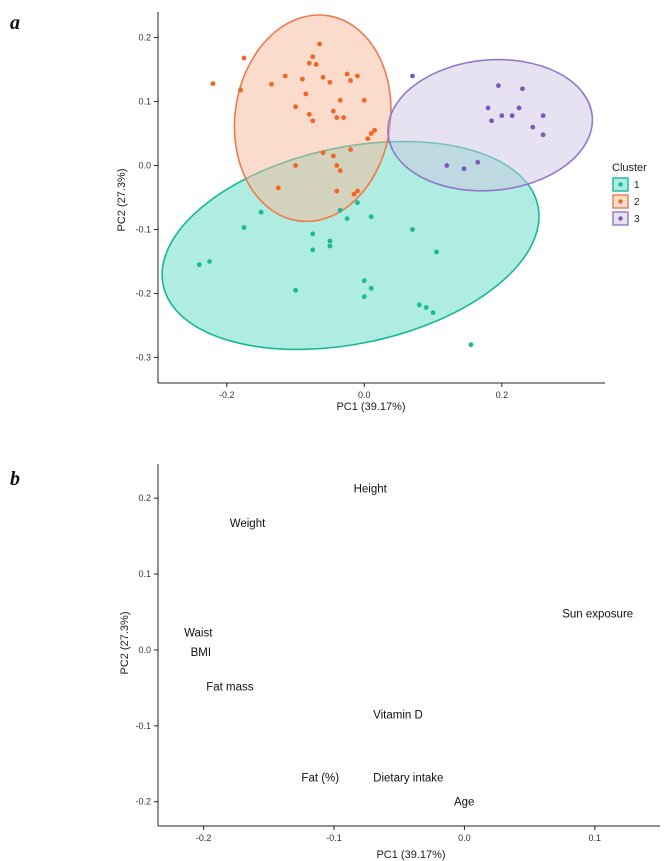 The image size is (665, 861). I want to click on variable-label: Height, so click(371, 489).